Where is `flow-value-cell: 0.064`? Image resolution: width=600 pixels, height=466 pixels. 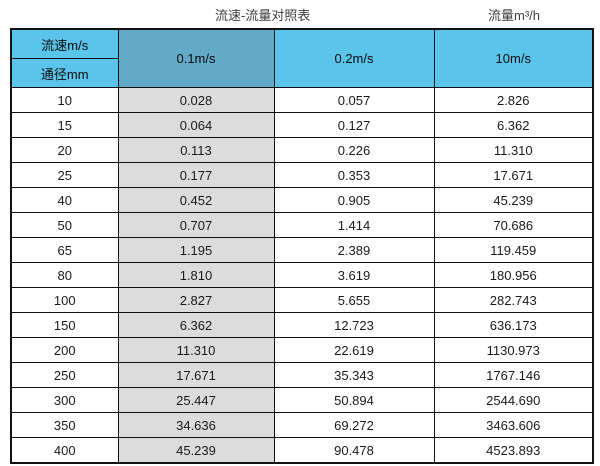 flow-value-cell: 0.064 is located at coordinates (196, 125).